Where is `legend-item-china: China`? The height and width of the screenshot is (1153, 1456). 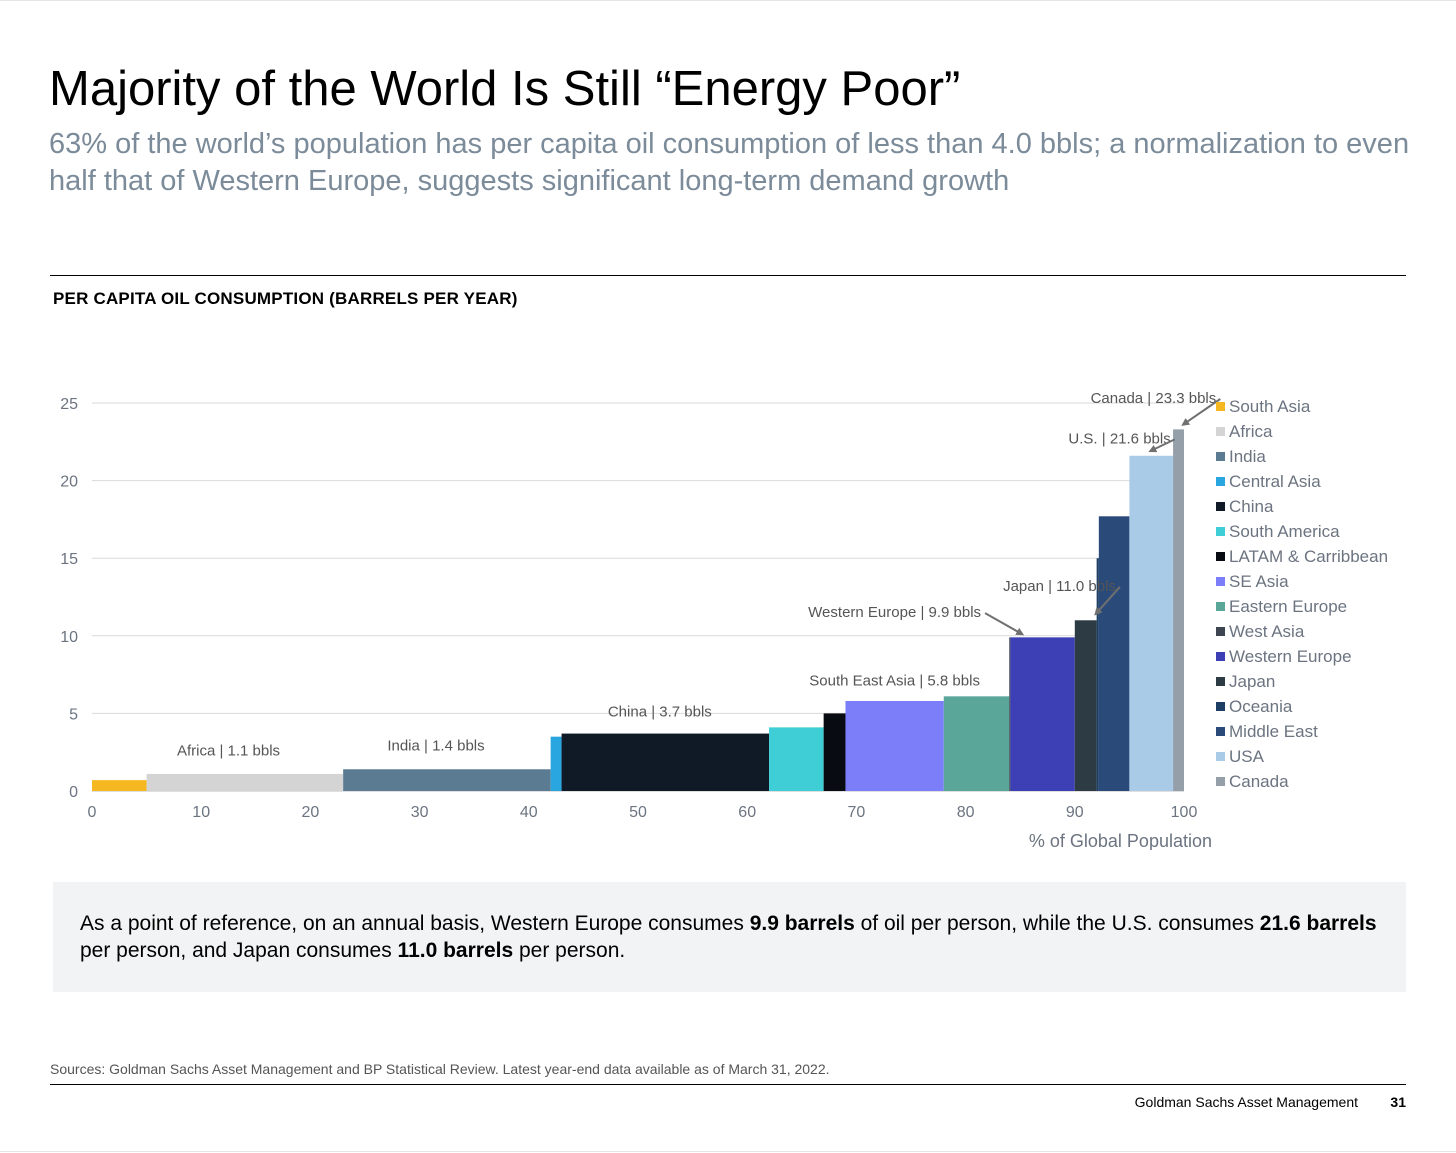 legend-item-china: China is located at coordinates (1302, 506).